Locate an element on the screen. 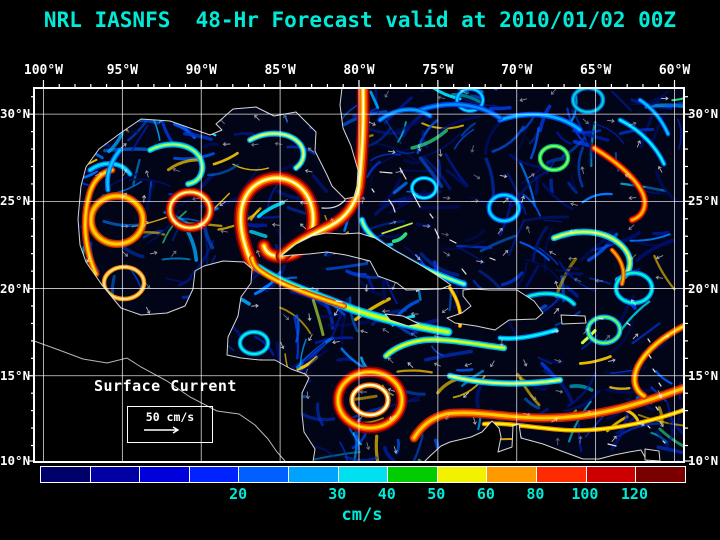 The image size is (720, 540). scale-label: 50 cm/s is located at coordinates (170, 417).